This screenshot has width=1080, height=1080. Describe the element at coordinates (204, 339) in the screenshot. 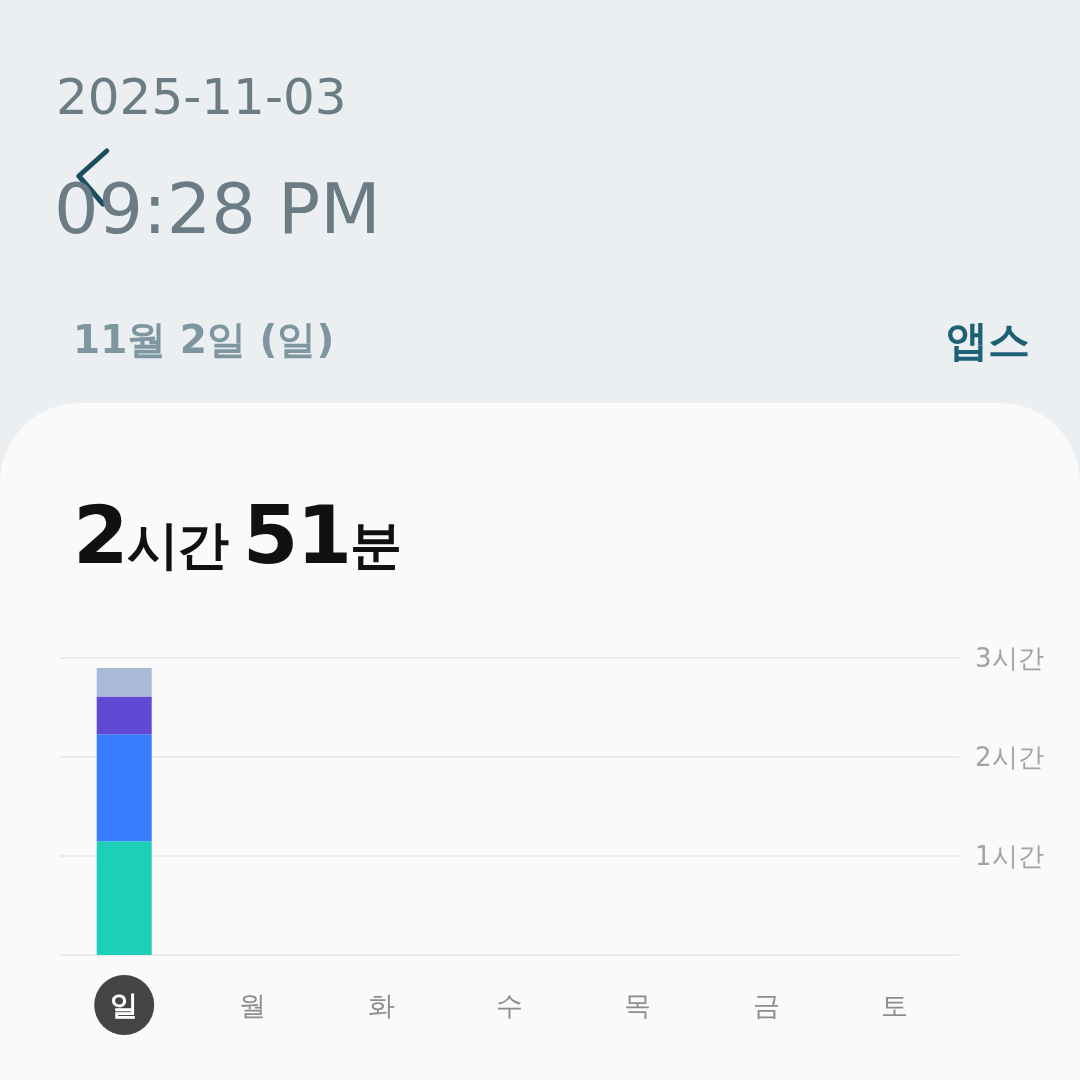

I see `chart-subtitle: 11월 2일 (일)` at that location.